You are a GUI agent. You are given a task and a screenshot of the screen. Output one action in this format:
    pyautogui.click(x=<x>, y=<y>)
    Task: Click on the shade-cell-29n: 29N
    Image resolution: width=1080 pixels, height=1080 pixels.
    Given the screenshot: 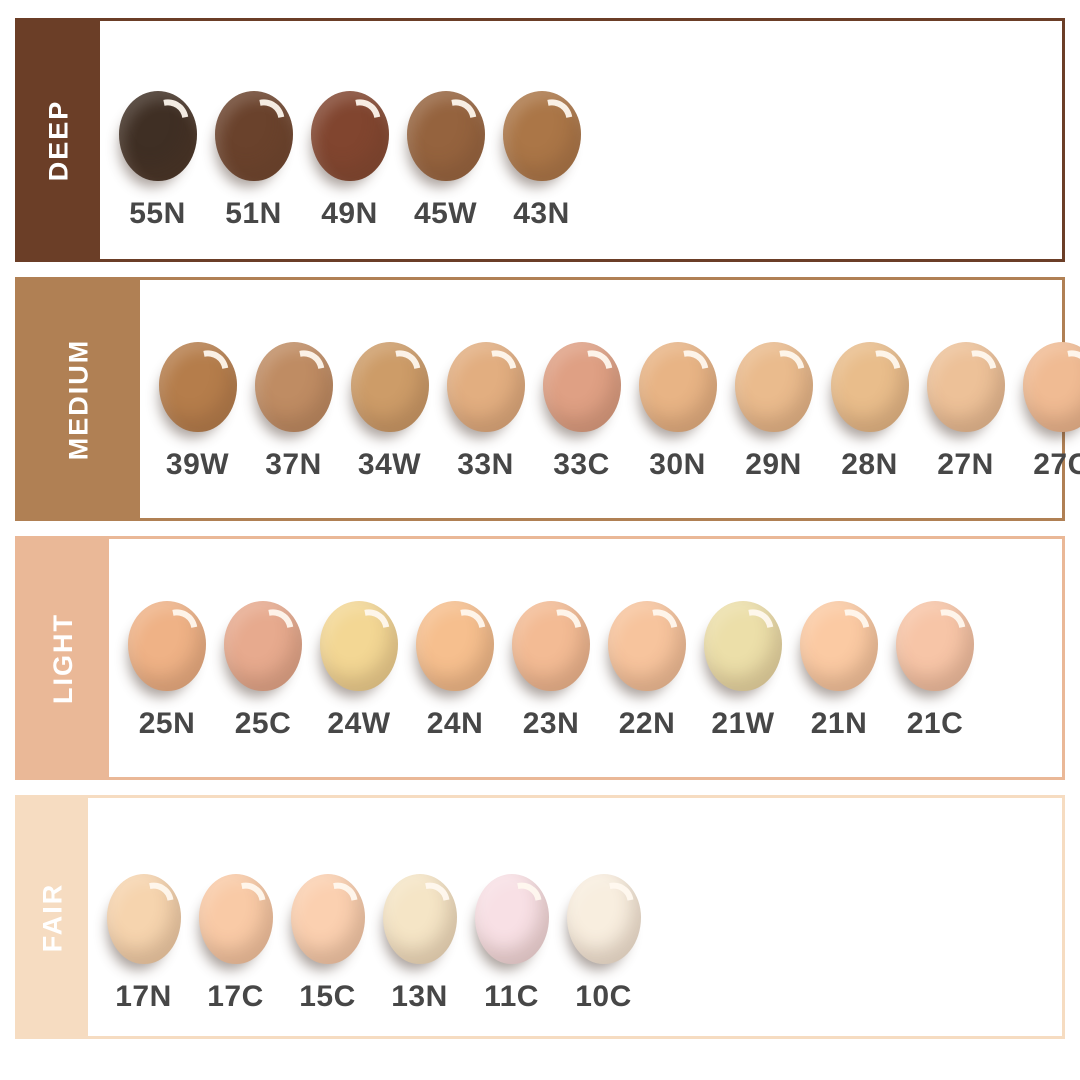 What is the action you would take?
    pyautogui.click(x=773, y=412)
    